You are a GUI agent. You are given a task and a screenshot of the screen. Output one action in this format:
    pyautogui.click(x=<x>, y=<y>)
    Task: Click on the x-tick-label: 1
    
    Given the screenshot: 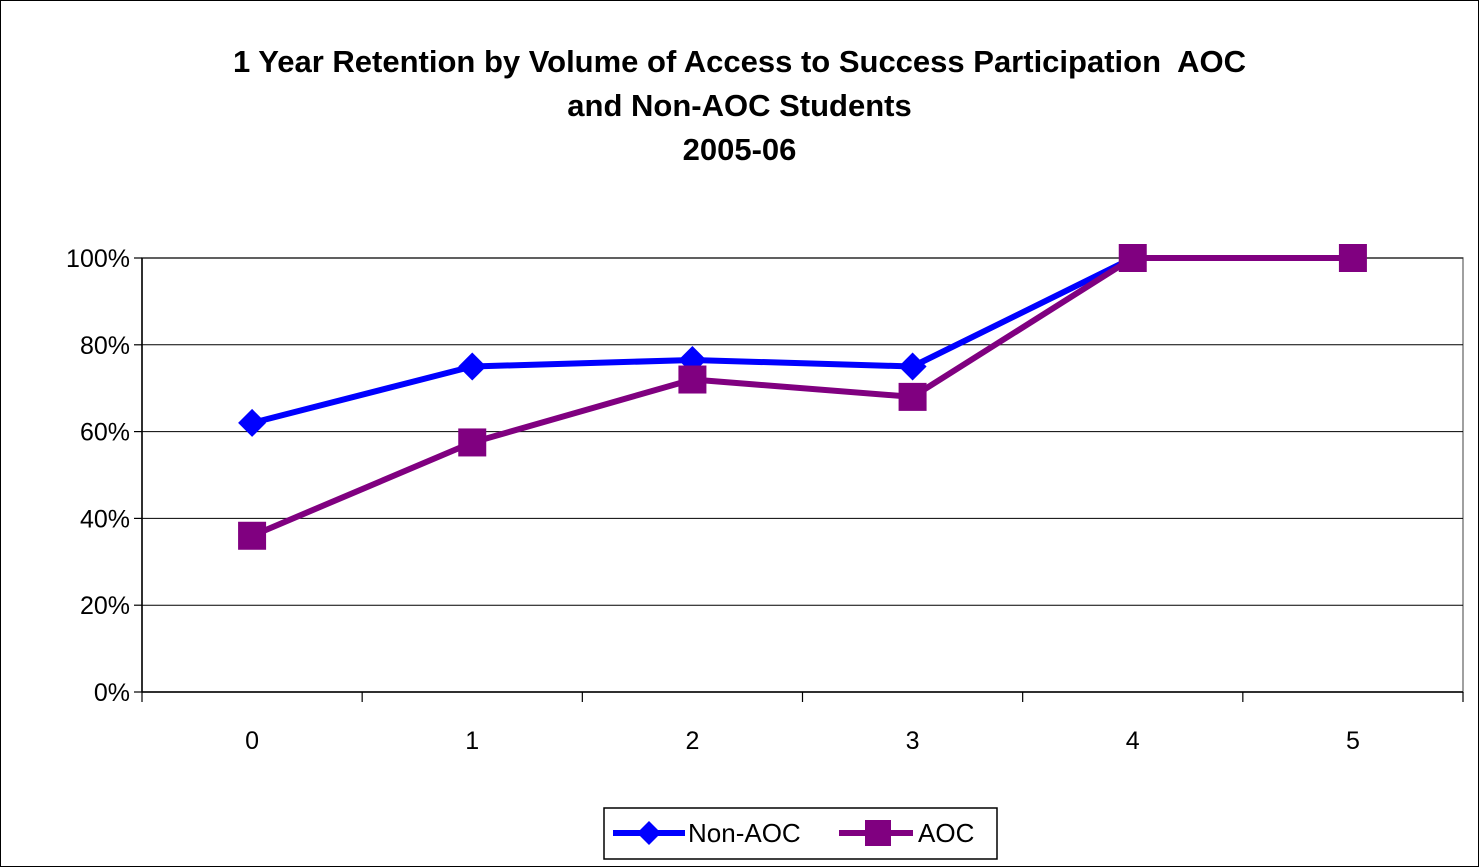 What is the action you would take?
    pyautogui.click(x=472, y=741)
    